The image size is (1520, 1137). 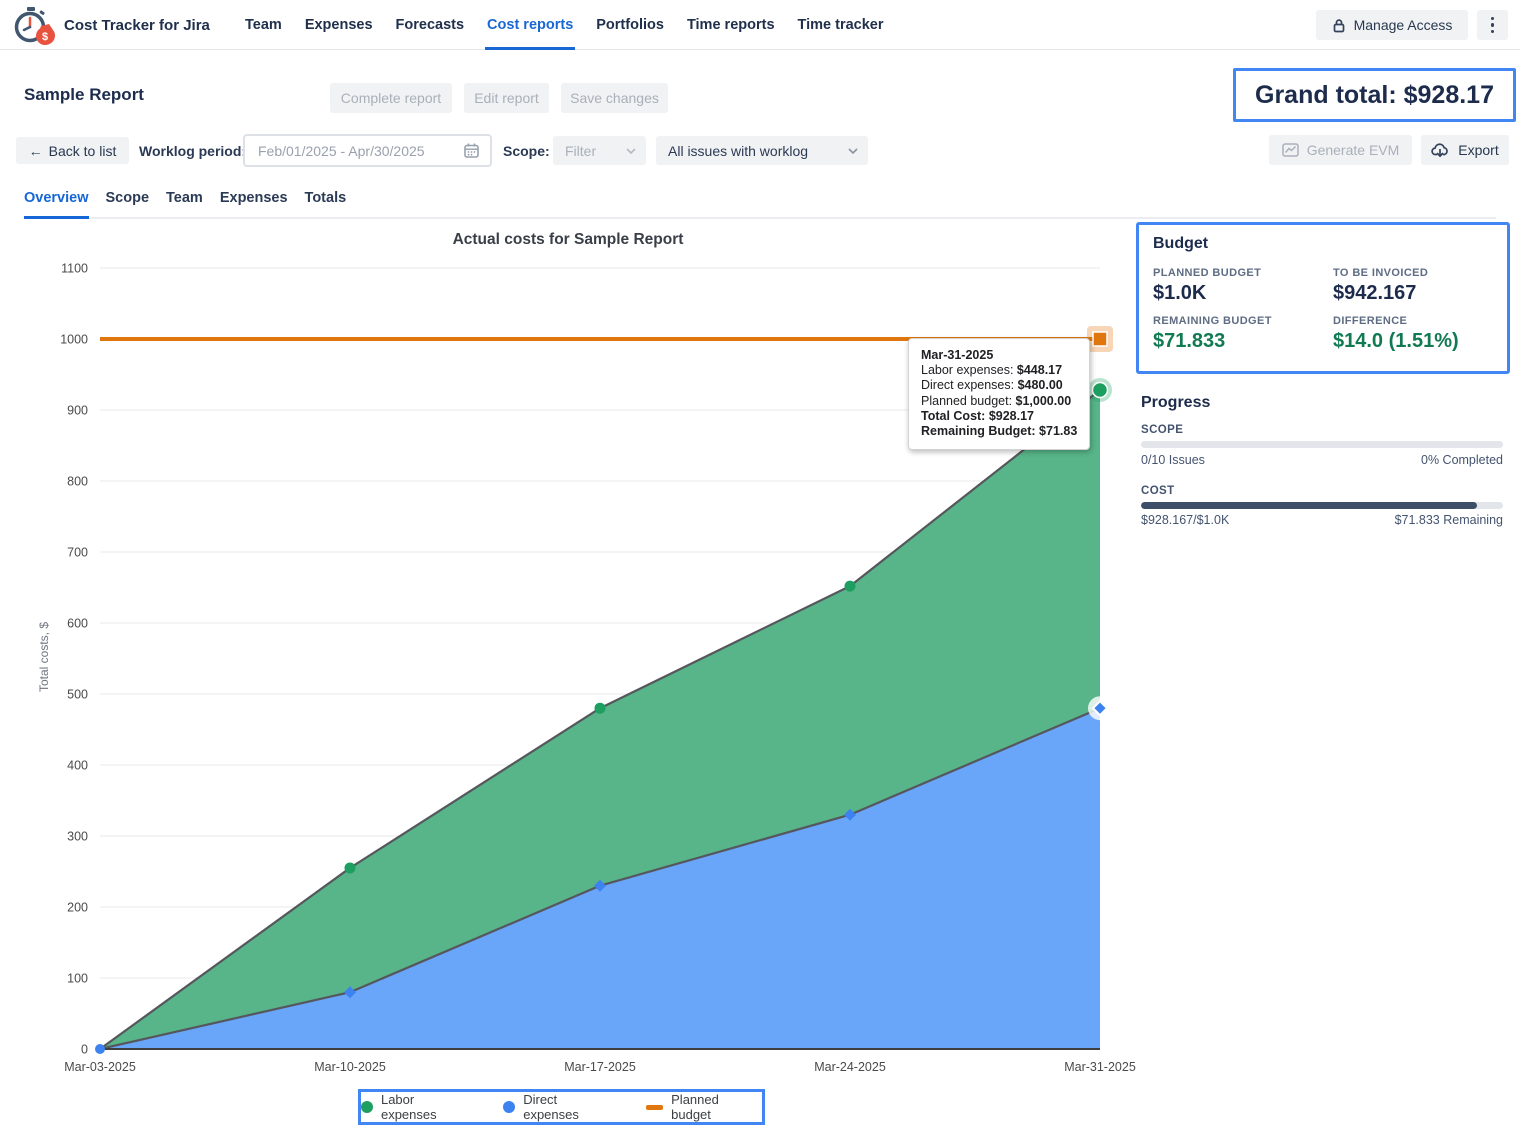 I want to click on tooltip-row: Labor expenses: $448.17, so click(x=992, y=370).